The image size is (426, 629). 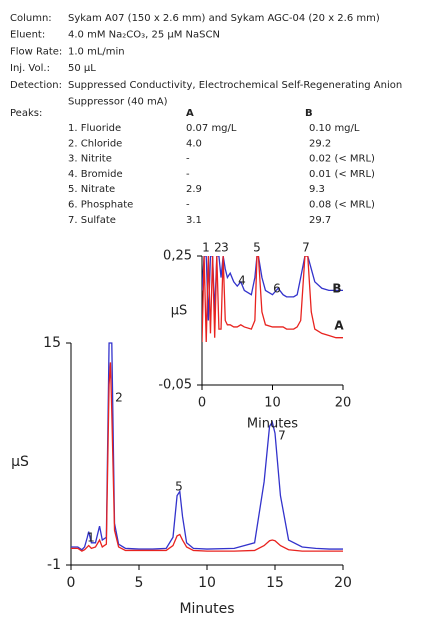 I want to click on method-label: Eluent:, so click(x=27, y=35).